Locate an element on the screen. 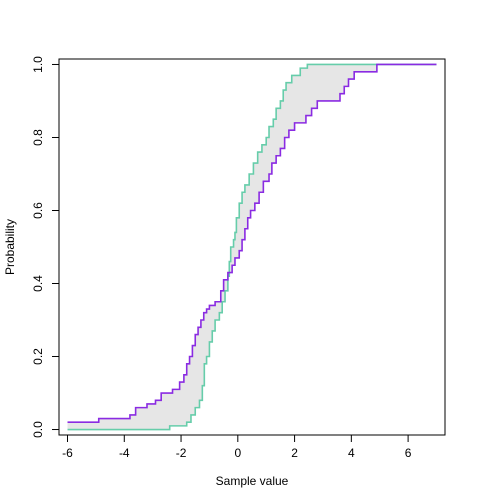 The image size is (504, 504). x-tick-label: -6 is located at coordinates (67, 453).